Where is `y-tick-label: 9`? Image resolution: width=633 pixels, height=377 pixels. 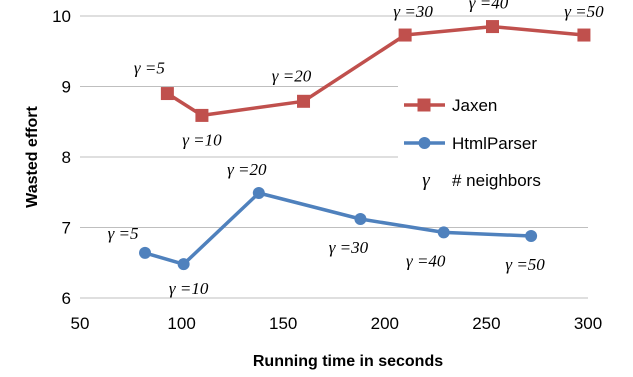 y-tick-label: 9 is located at coordinates (66, 87).